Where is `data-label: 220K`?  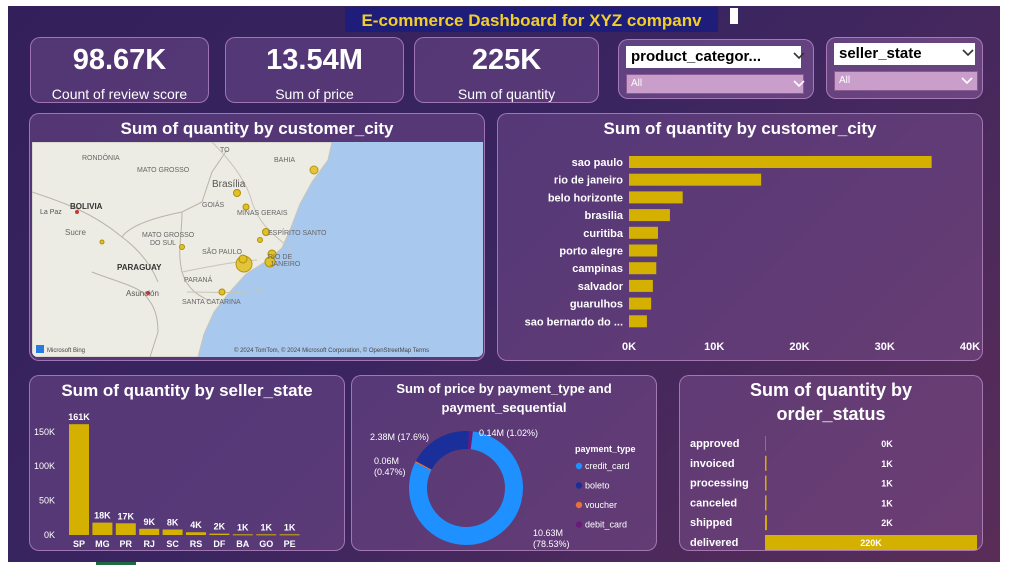
data-label: 220K is located at coordinates (871, 543).